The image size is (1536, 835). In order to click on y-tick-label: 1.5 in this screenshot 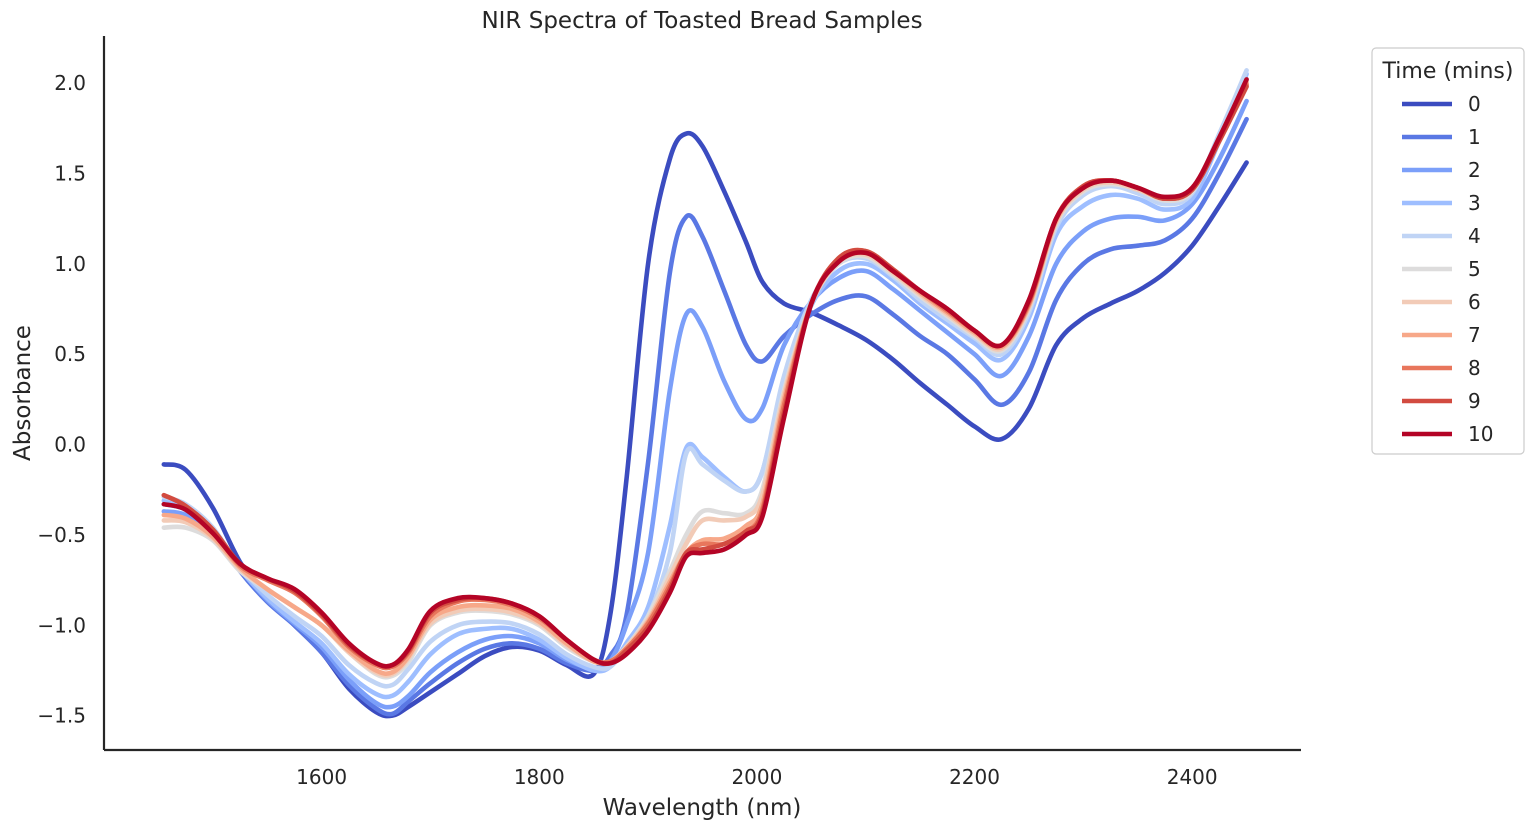, I will do `click(70, 173)`.